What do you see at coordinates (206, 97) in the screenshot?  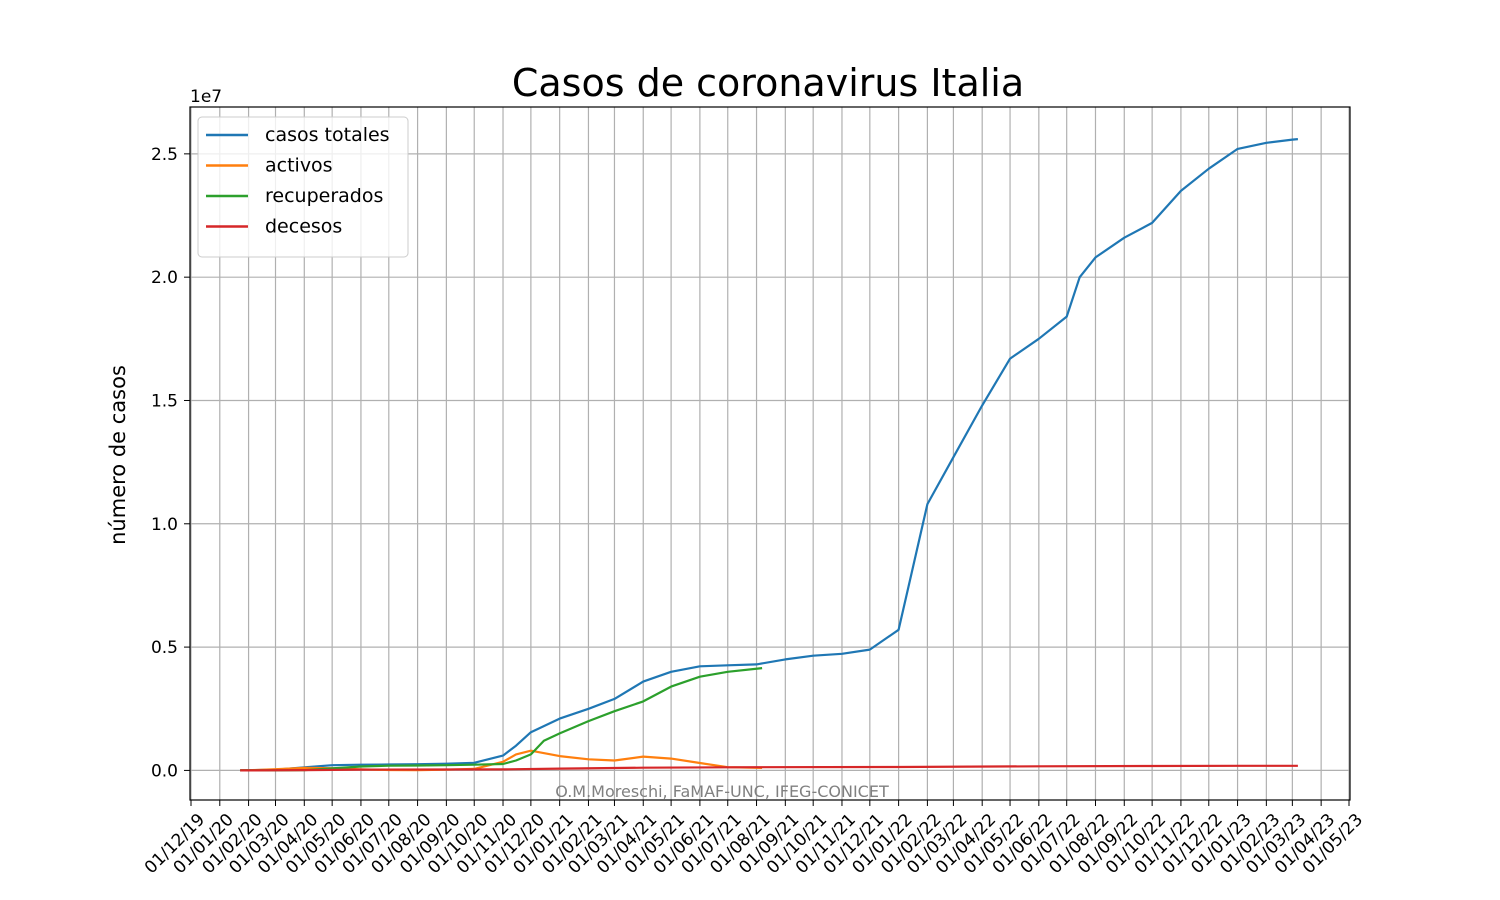 I see `y-offset-label: 1e7` at bounding box center [206, 97].